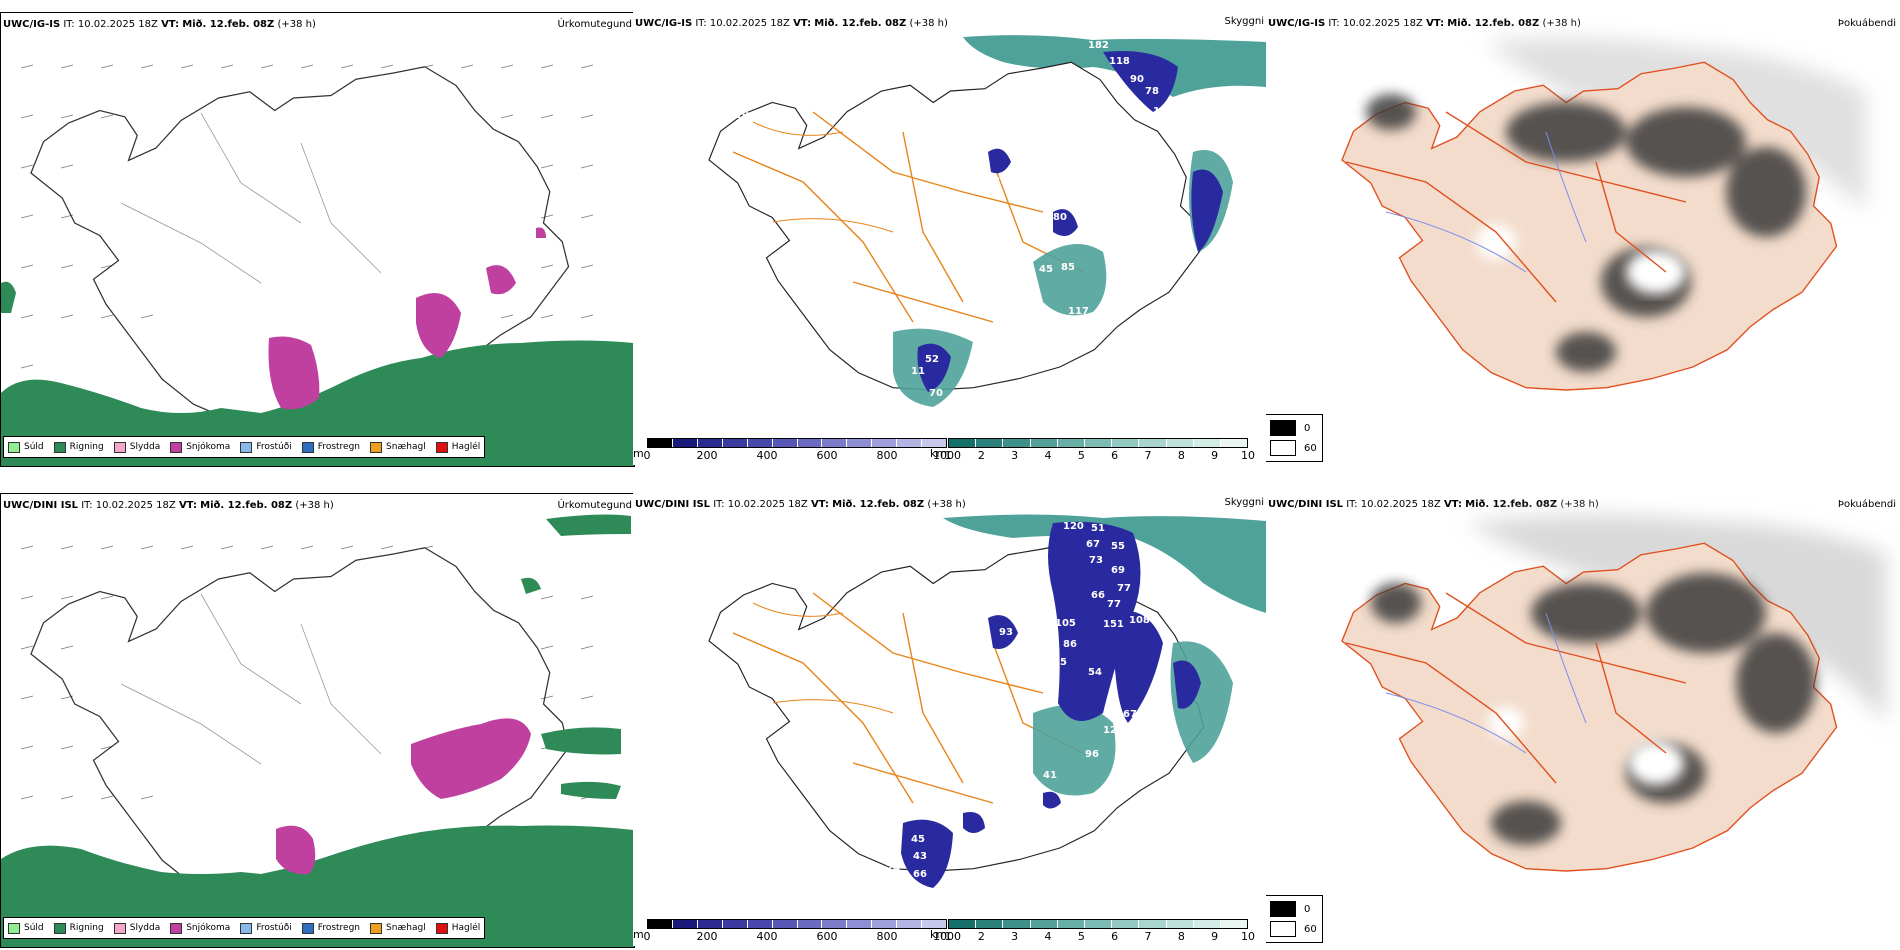  Describe the element at coordinates (1118, 570) in the screenshot. I see `value-label: 69` at that location.